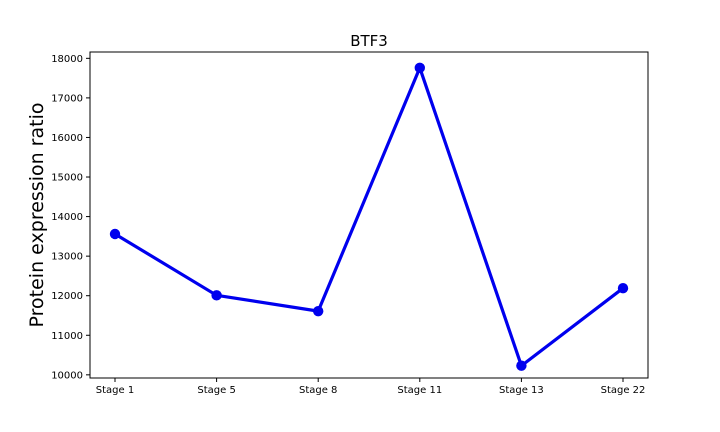  What do you see at coordinates (37, 215) in the screenshot?
I see `y-axis-label: Protein expression ratio` at bounding box center [37, 215].